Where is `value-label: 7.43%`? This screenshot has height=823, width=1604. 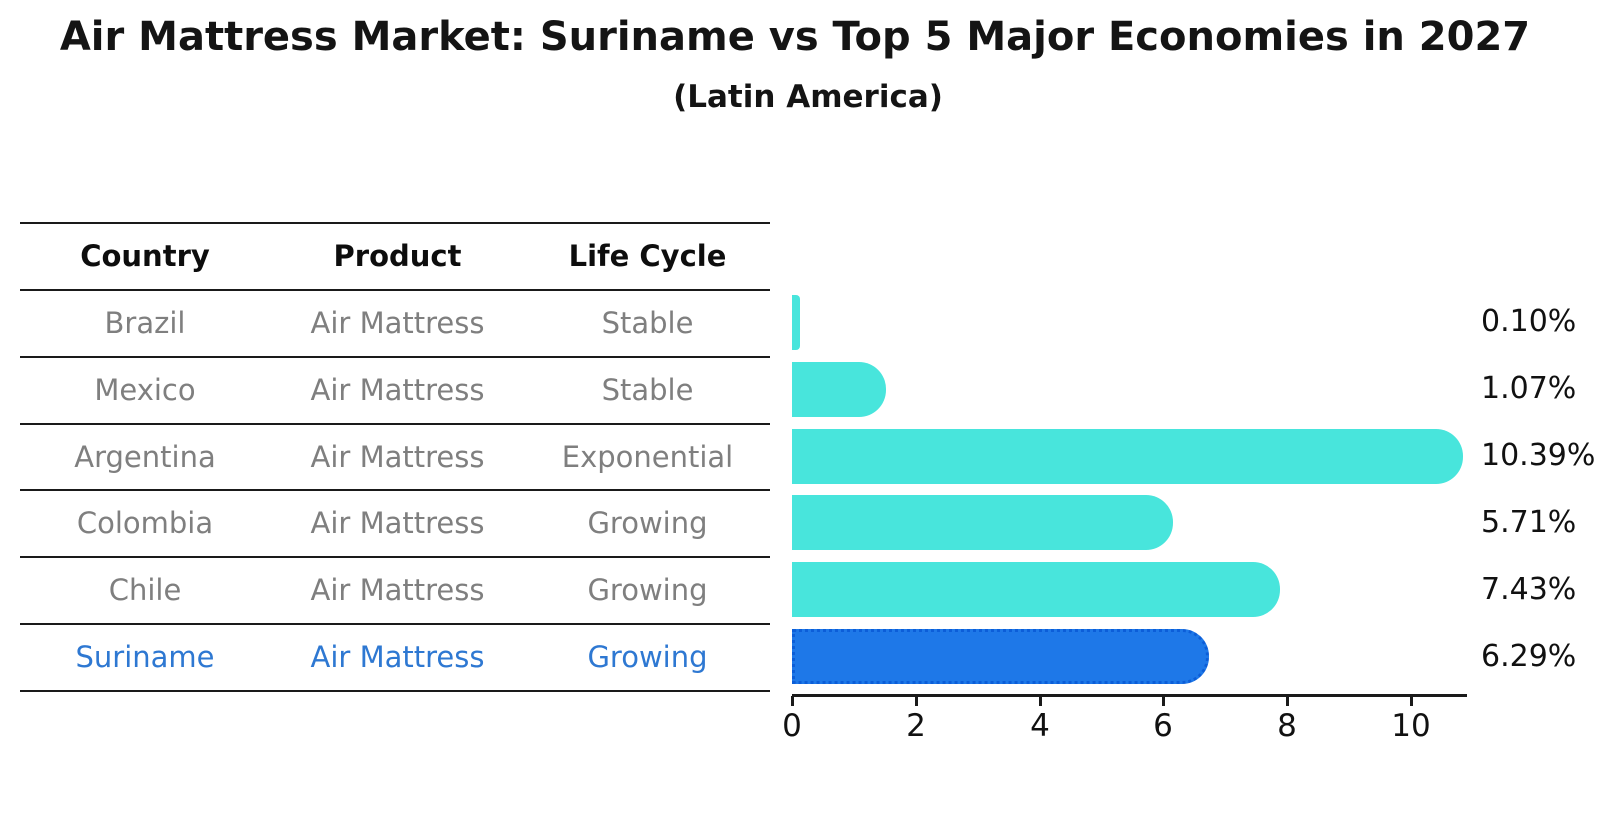 value-label: 7.43% is located at coordinates (1529, 589).